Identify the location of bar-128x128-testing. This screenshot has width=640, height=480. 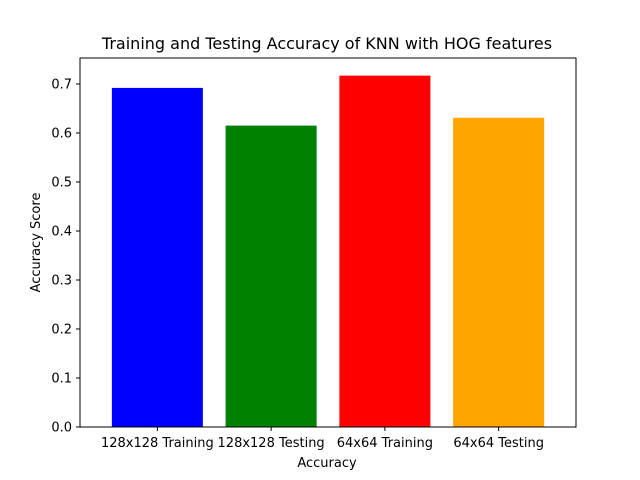
(271, 276).